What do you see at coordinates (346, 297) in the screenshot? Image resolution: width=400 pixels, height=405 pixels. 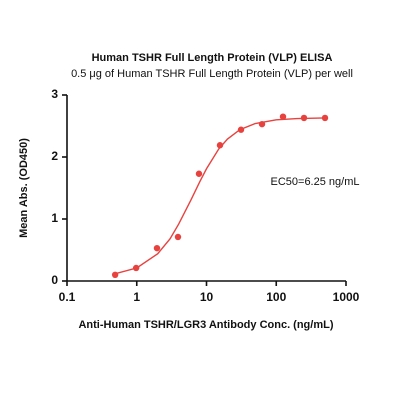 I see `x-tick-label: 1000` at bounding box center [346, 297].